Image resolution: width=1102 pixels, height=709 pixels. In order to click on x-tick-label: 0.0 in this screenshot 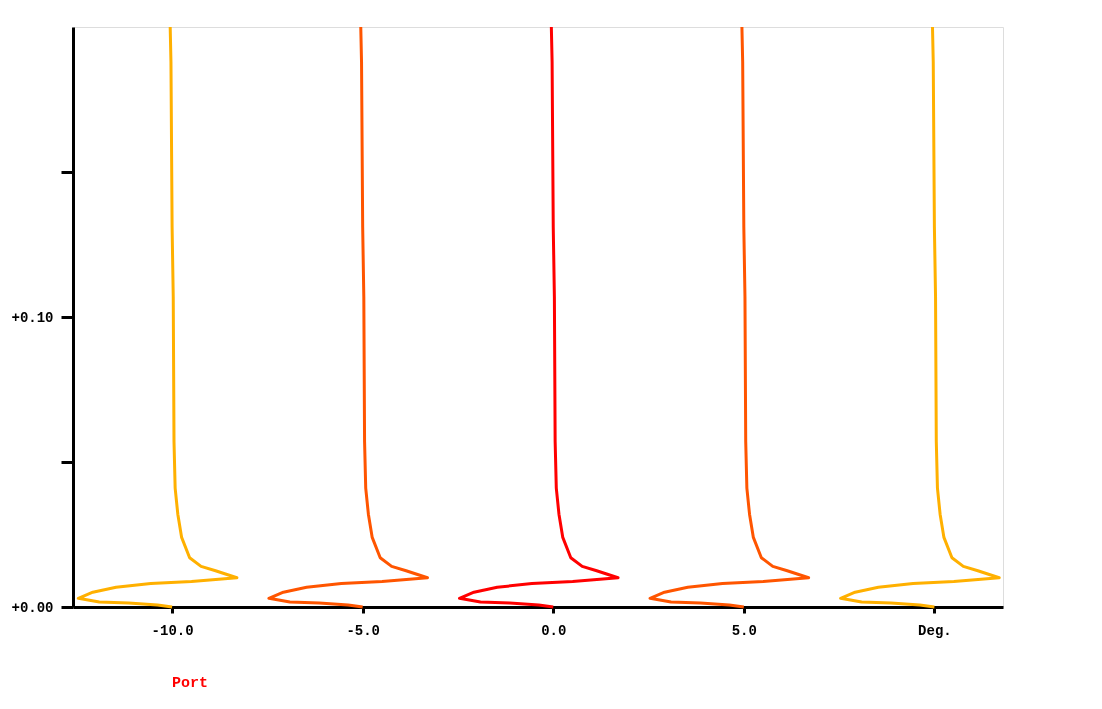, I will do `click(554, 630)`.